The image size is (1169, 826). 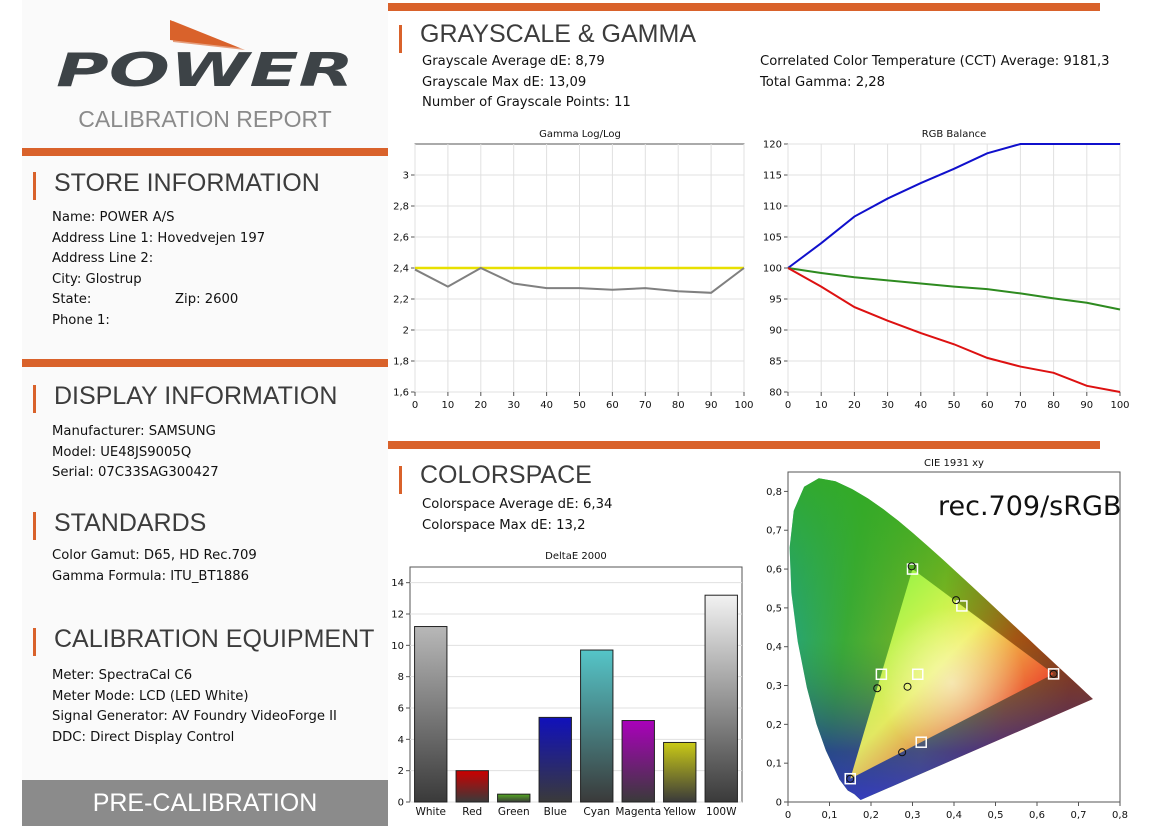 What do you see at coordinates (517, 504) in the screenshot?
I see `colorspace-average: Colorspace Average dE: 6,34` at bounding box center [517, 504].